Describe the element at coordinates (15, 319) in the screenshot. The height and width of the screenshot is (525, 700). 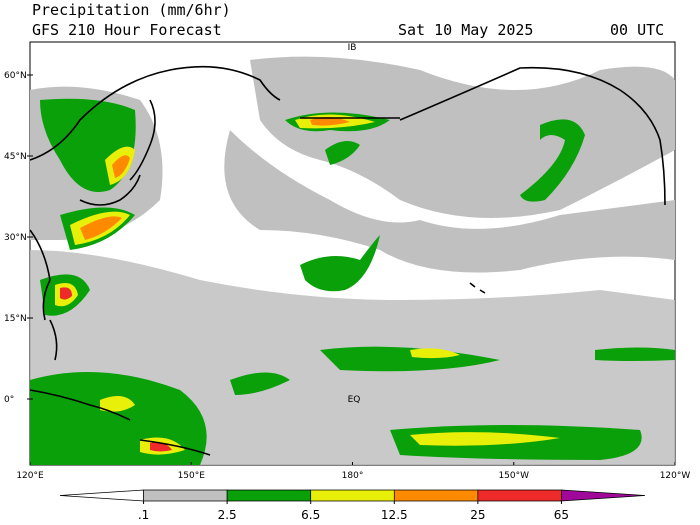
I see `lat-label: 15°N` at that location.